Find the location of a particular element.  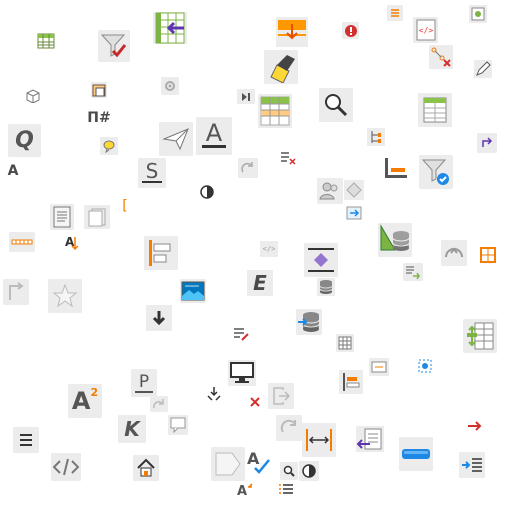

q-glyph: Q is located at coordinates (24, 140).